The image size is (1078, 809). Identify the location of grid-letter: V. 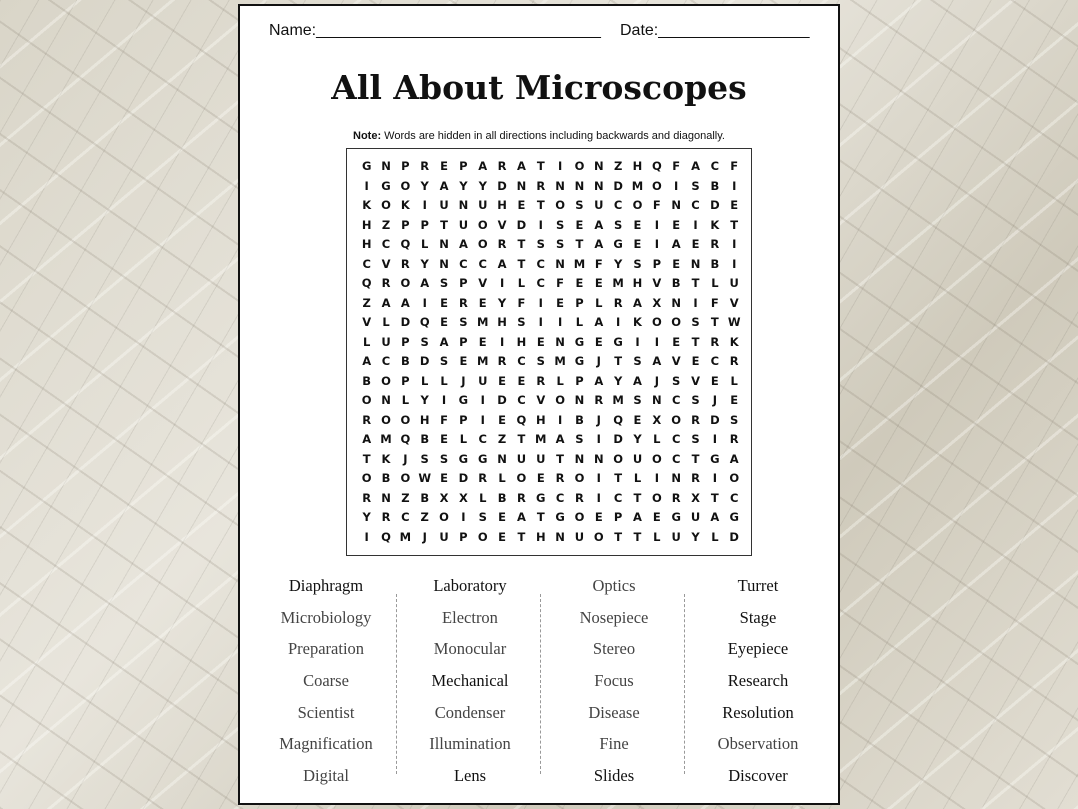
(541, 400).